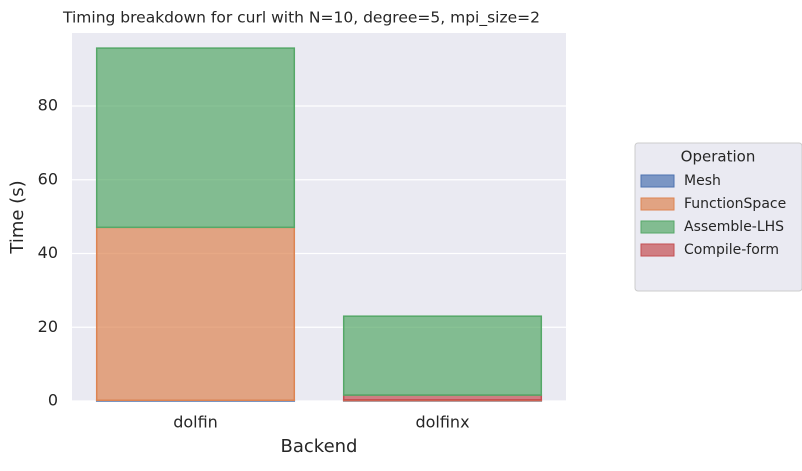  I want to click on legend-label: Assemble-LHS, so click(734, 227).